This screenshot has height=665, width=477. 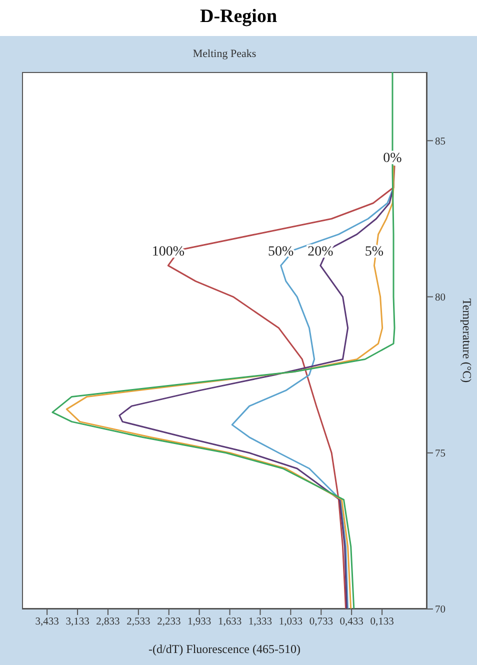 I want to click on y-tick-label: 85, so click(x=440, y=142).